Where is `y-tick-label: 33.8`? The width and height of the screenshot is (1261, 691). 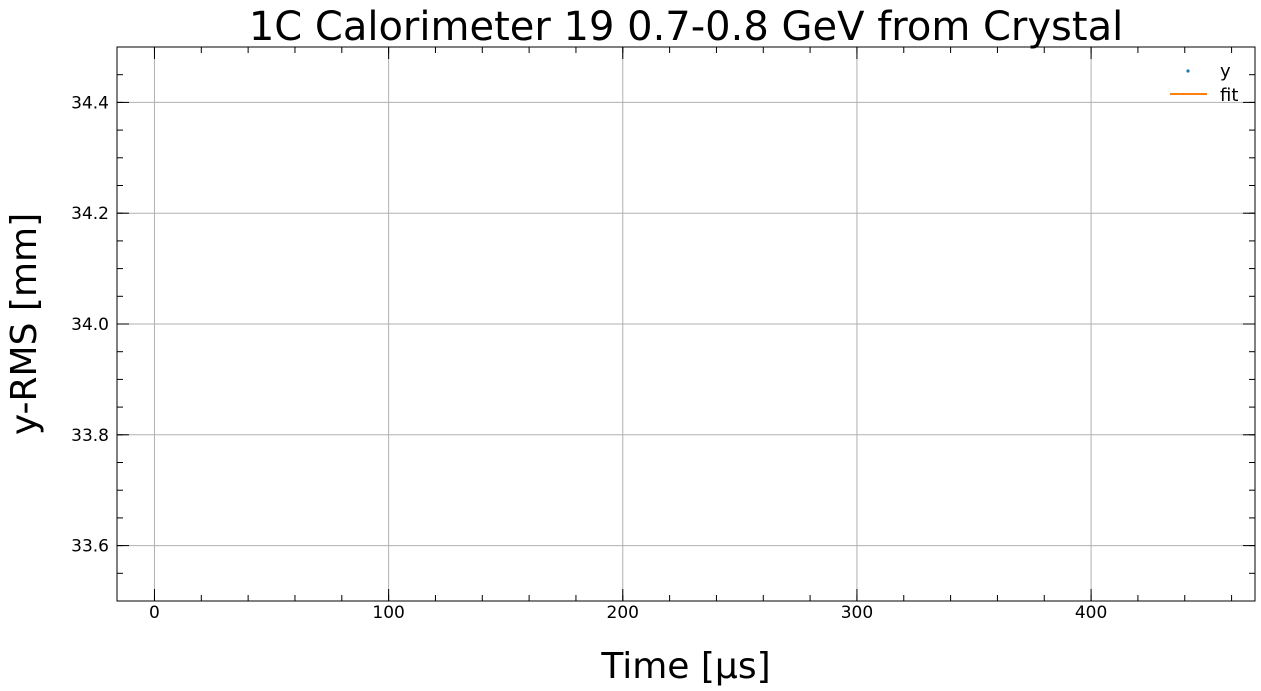
y-tick-label: 33.8 is located at coordinates (90, 436).